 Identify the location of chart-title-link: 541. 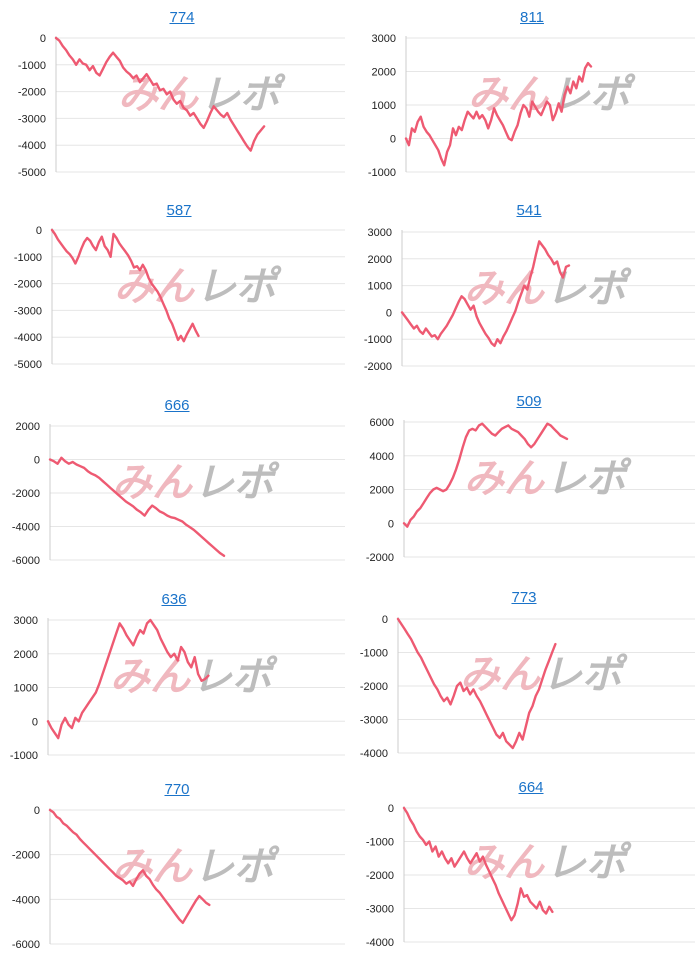
(529, 210).